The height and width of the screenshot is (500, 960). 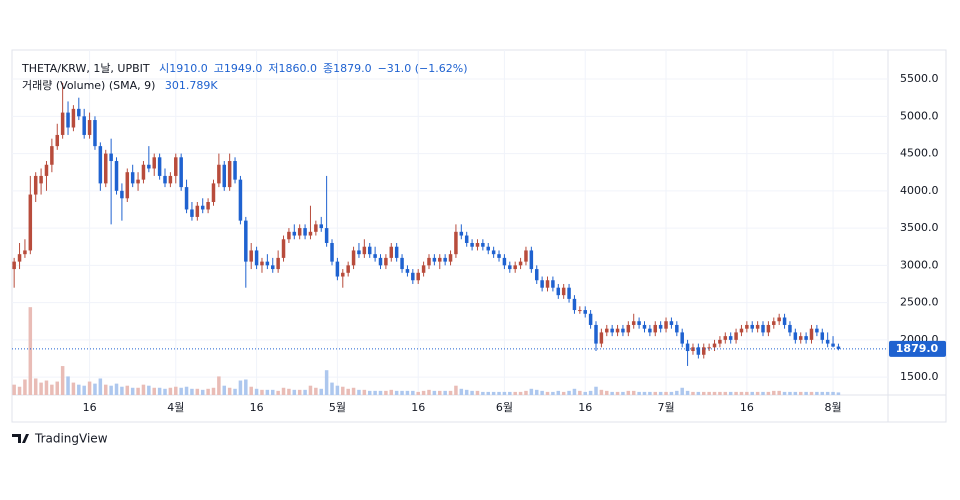 I want to click on x-tick-label: 6월, so click(x=504, y=407).